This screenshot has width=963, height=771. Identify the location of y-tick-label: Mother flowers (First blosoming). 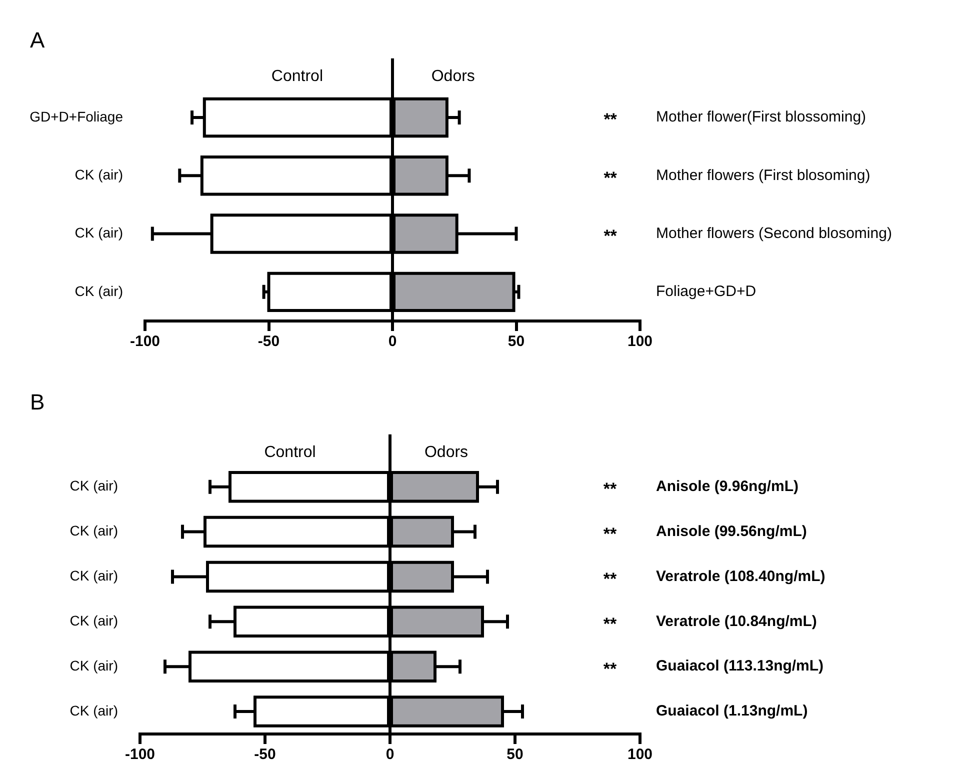
(763, 175).